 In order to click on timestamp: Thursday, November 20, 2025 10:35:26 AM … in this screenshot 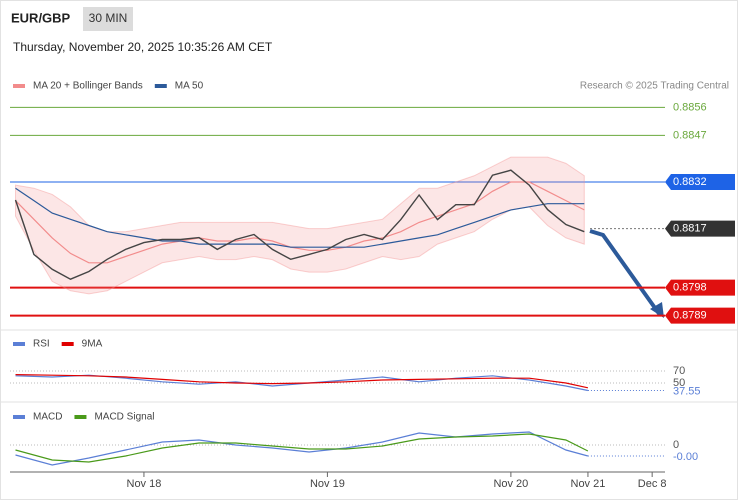, I will do `click(143, 47)`.